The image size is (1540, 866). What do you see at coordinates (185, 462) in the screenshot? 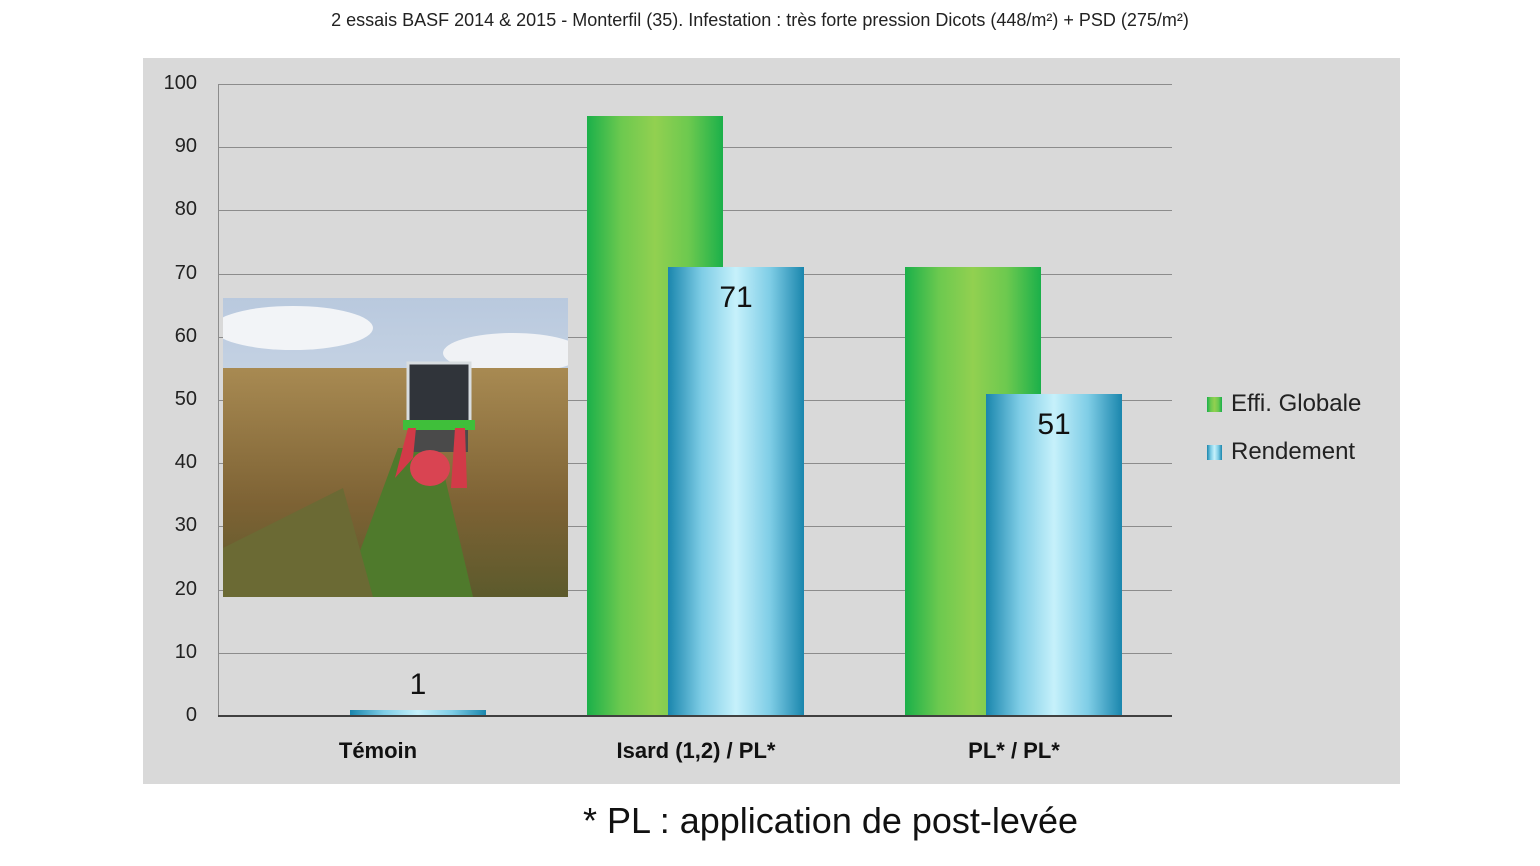
I see `y-tick-label: 40` at bounding box center [185, 462].